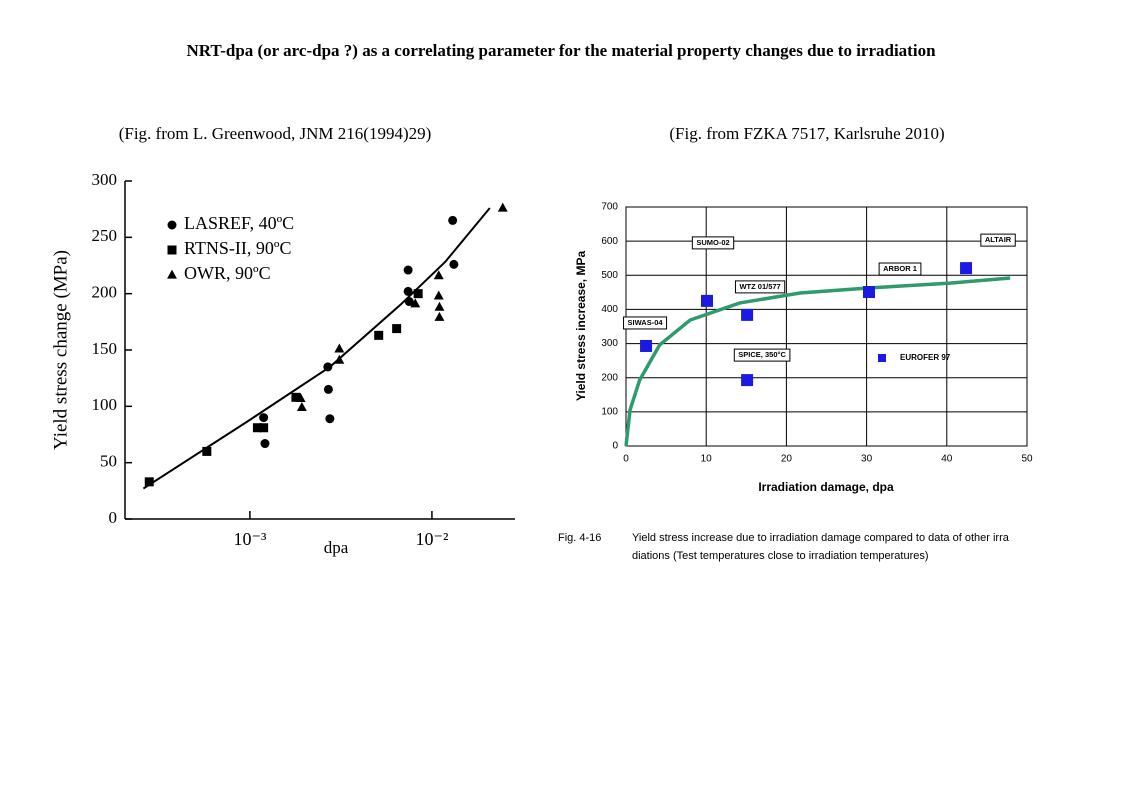 The width and height of the screenshot is (1123, 794). What do you see at coordinates (1027, 459) in the screenshot?
I see `x-tick-label: 50` at bounding box center [1027, 459].